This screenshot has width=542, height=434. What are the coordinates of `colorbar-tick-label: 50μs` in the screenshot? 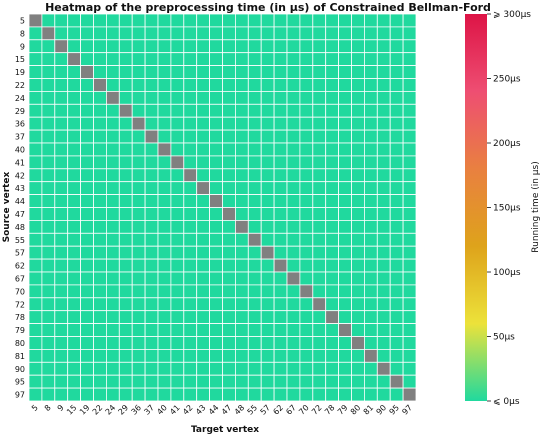 It's located at (504, 338).